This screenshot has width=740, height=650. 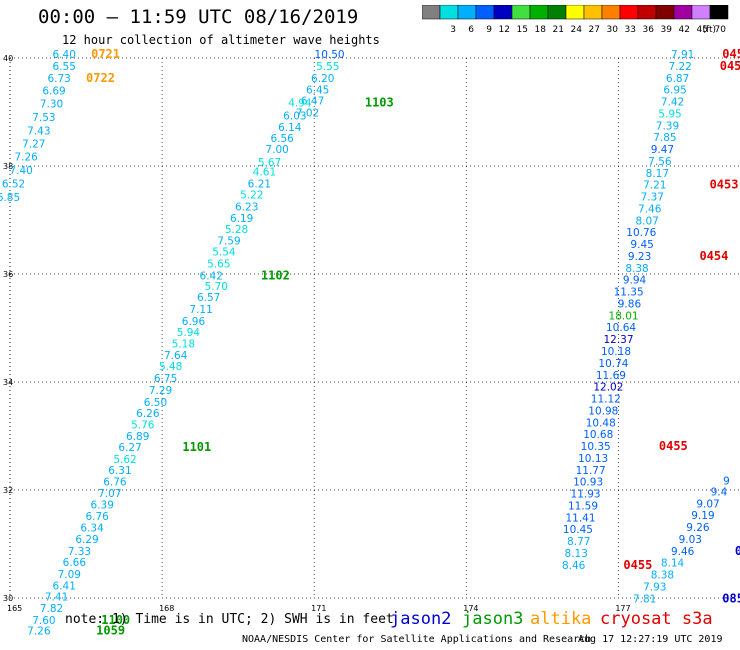 What do you see at coordinates (621, 328) in the screenshot?
I see `wave-height-value: 10.64` at bounding box center [621, 328].